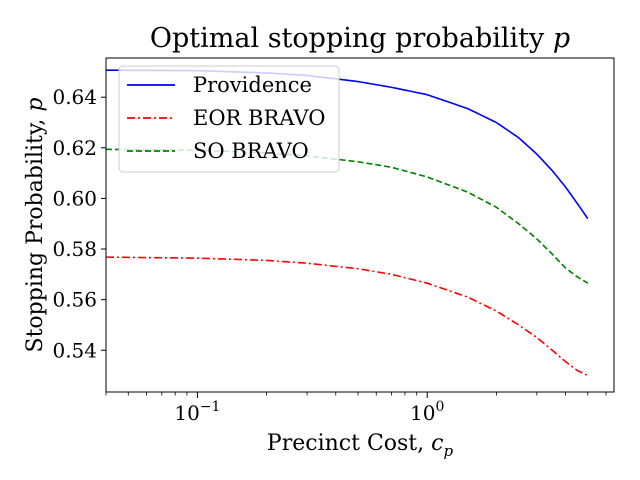 This screenshot has width=640, height=480. I want to click on legend: Providence EOR BRAVO SO BRAVO, so click(229, 119).